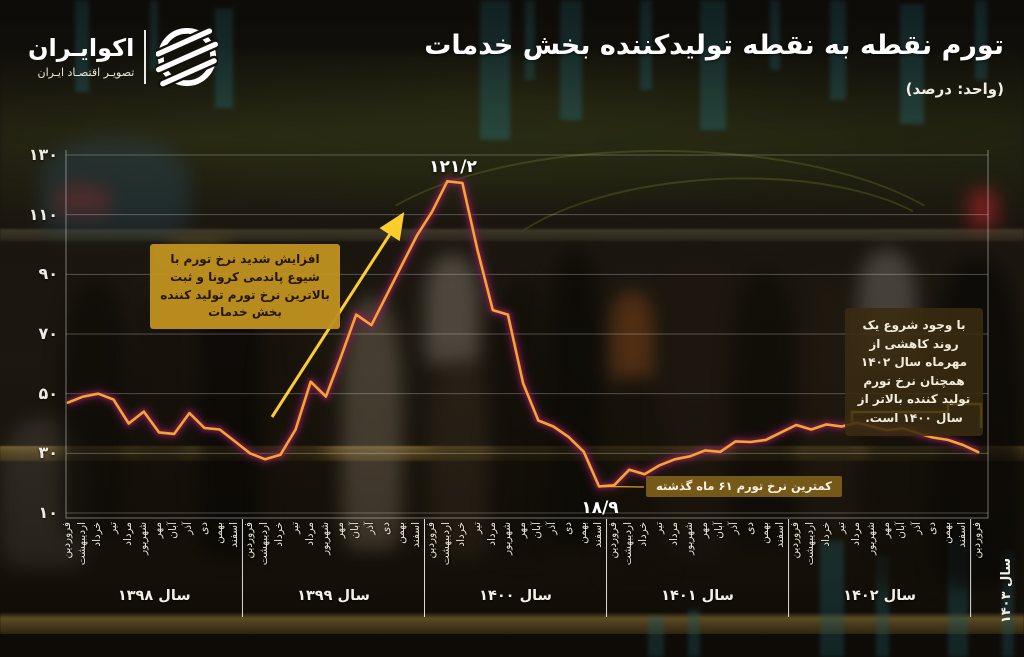 The image size is (1024, 657). What do you see at coordinates (600, 508) in the screenshot?
I see `low-value-label: ۱۸/۹` at bounding box center [600, 508].